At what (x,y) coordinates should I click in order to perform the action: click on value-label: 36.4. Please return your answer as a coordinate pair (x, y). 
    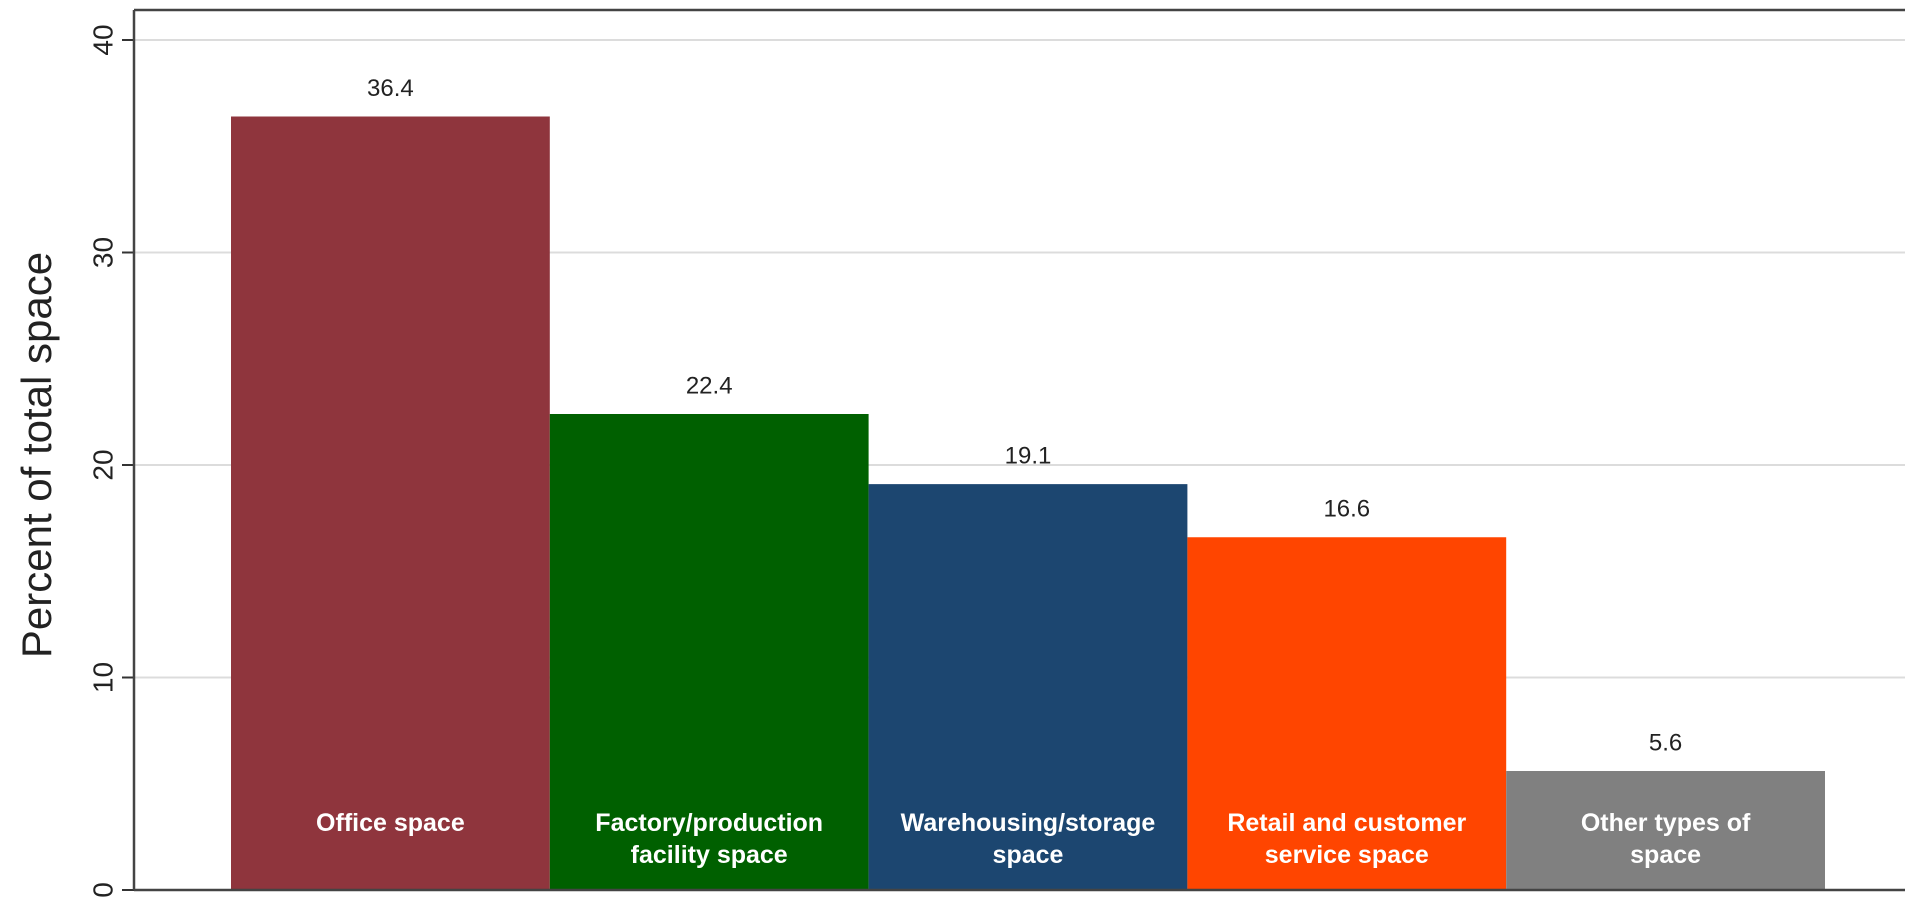
    Looking at the image, I should click on (390, 88).